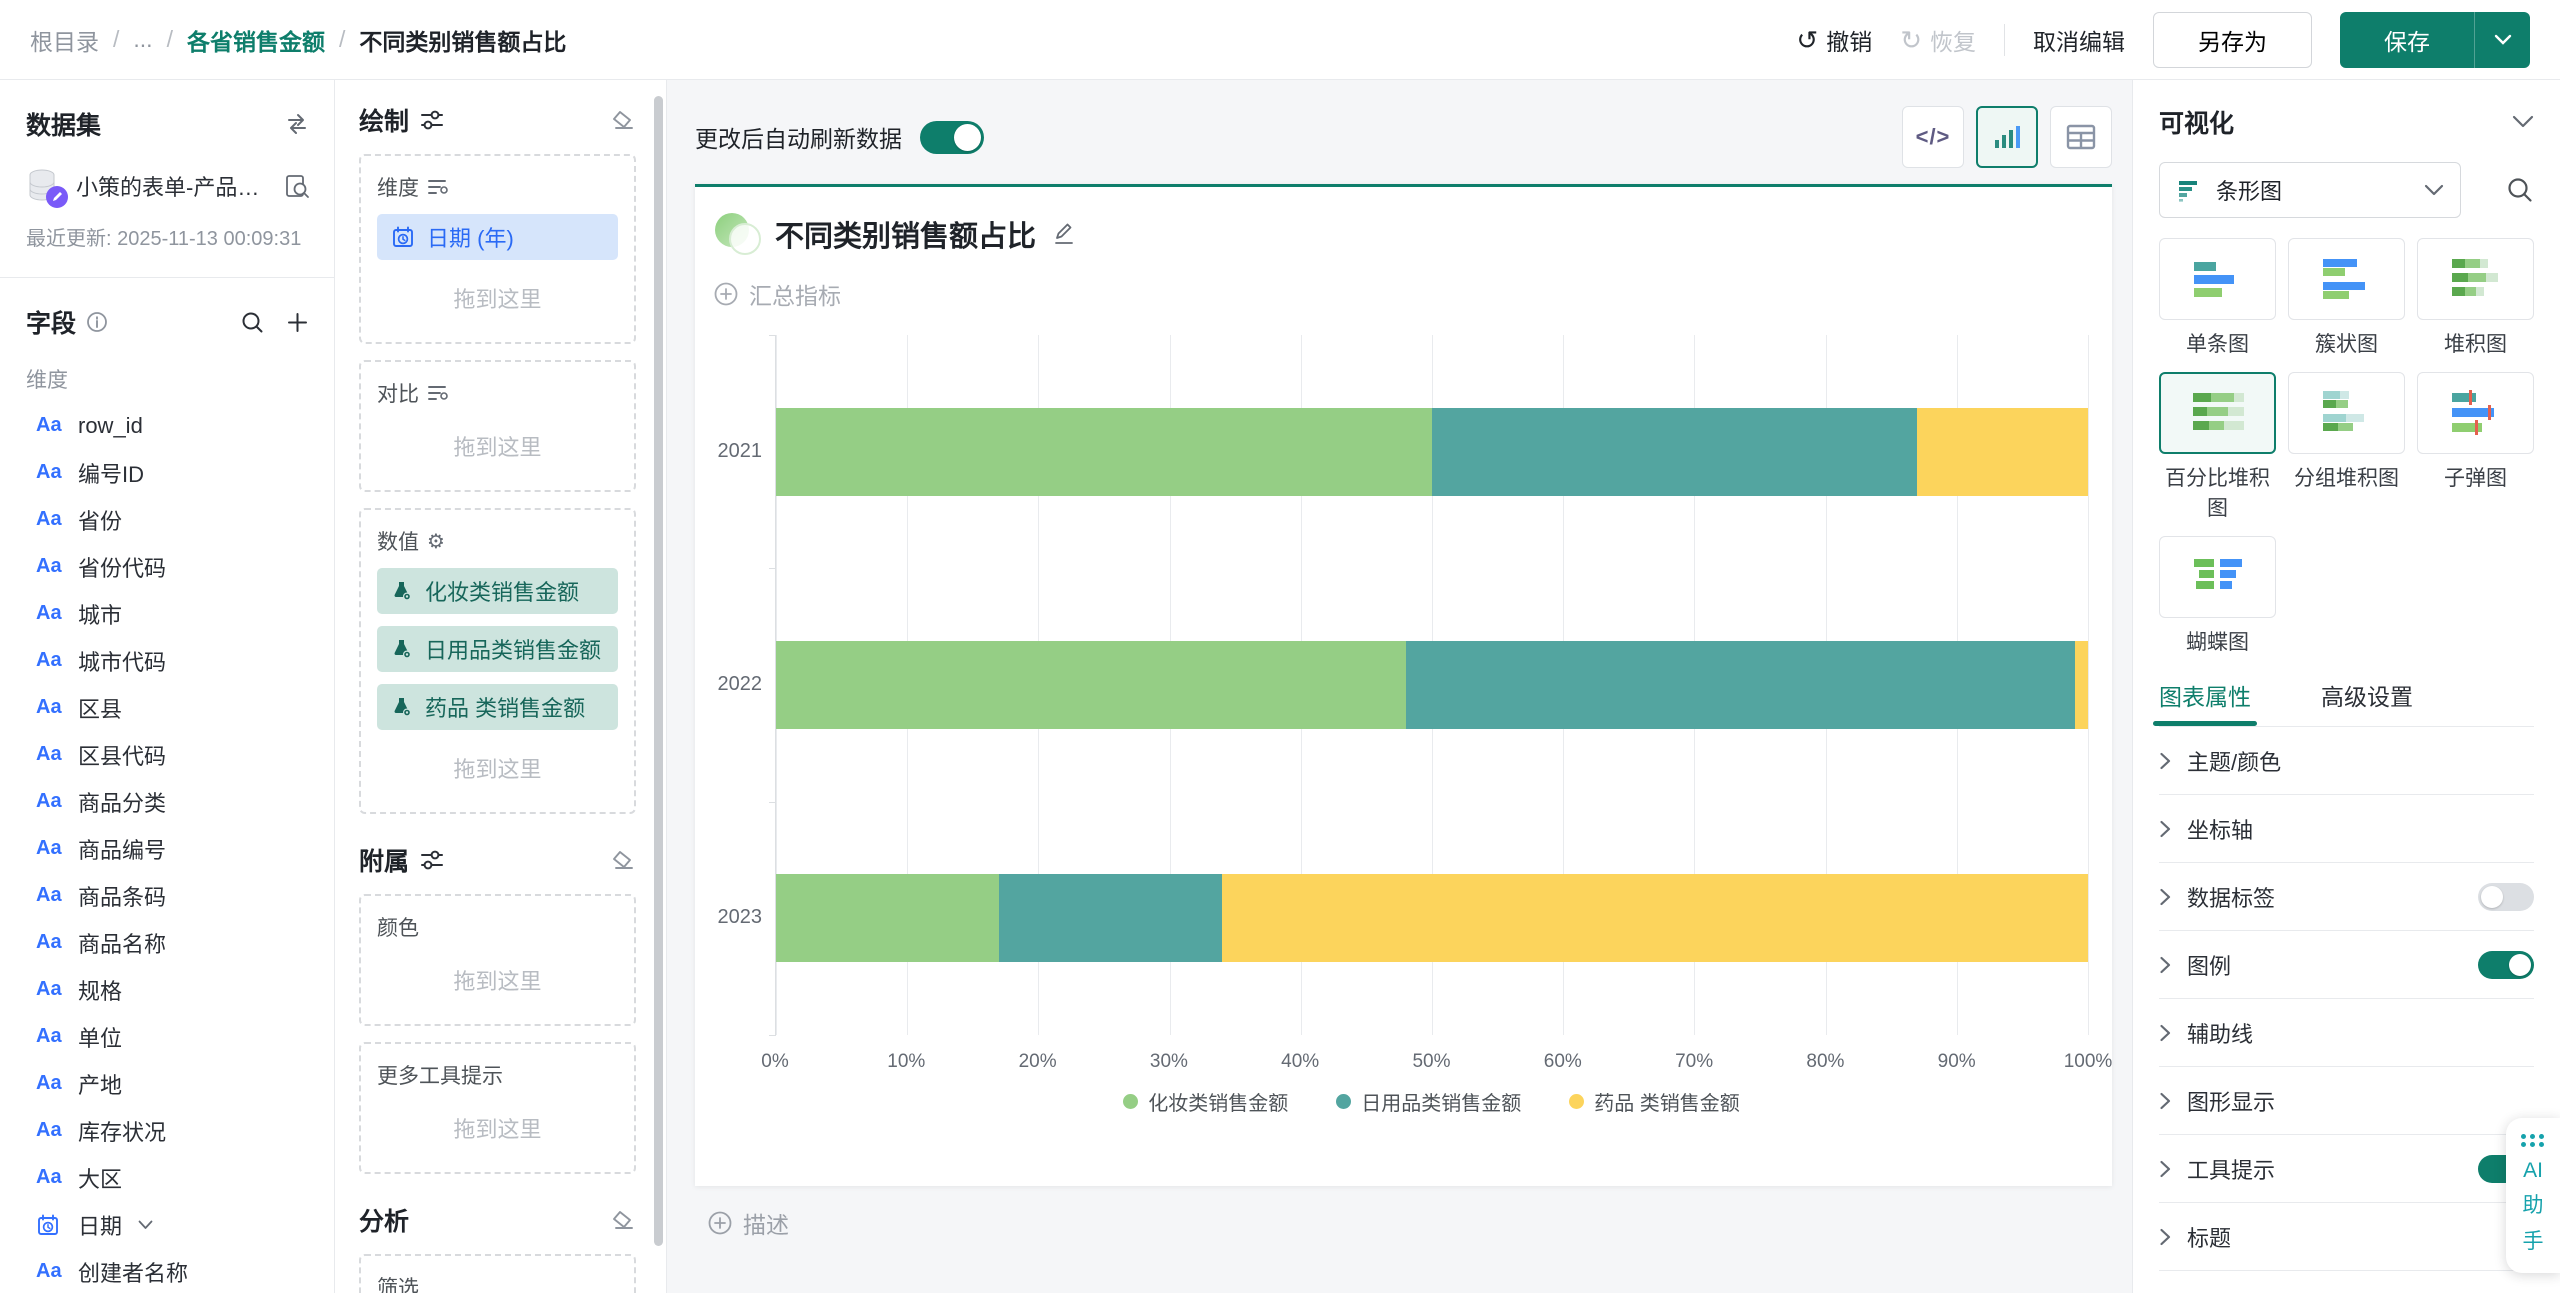  I want to click on auto-refresh-toggle, so click(952, 137).